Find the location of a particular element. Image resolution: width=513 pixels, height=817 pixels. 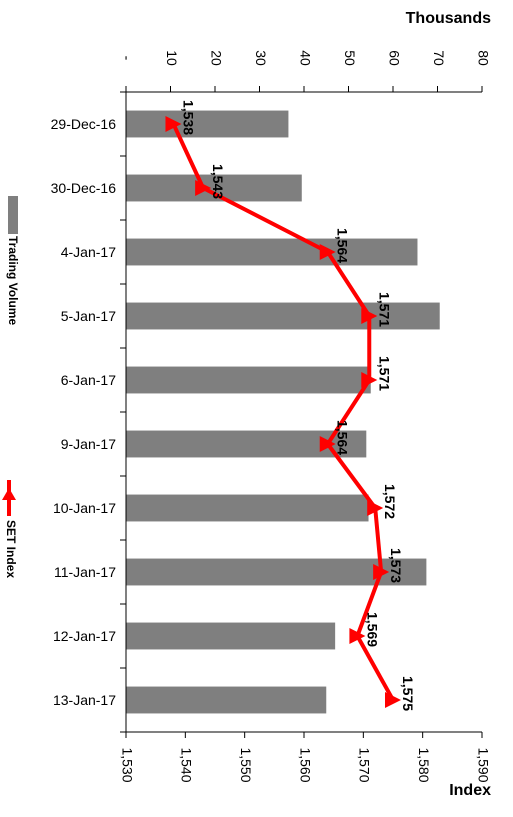

set-index-line-marker-icon is located at coordinates (9, 498).